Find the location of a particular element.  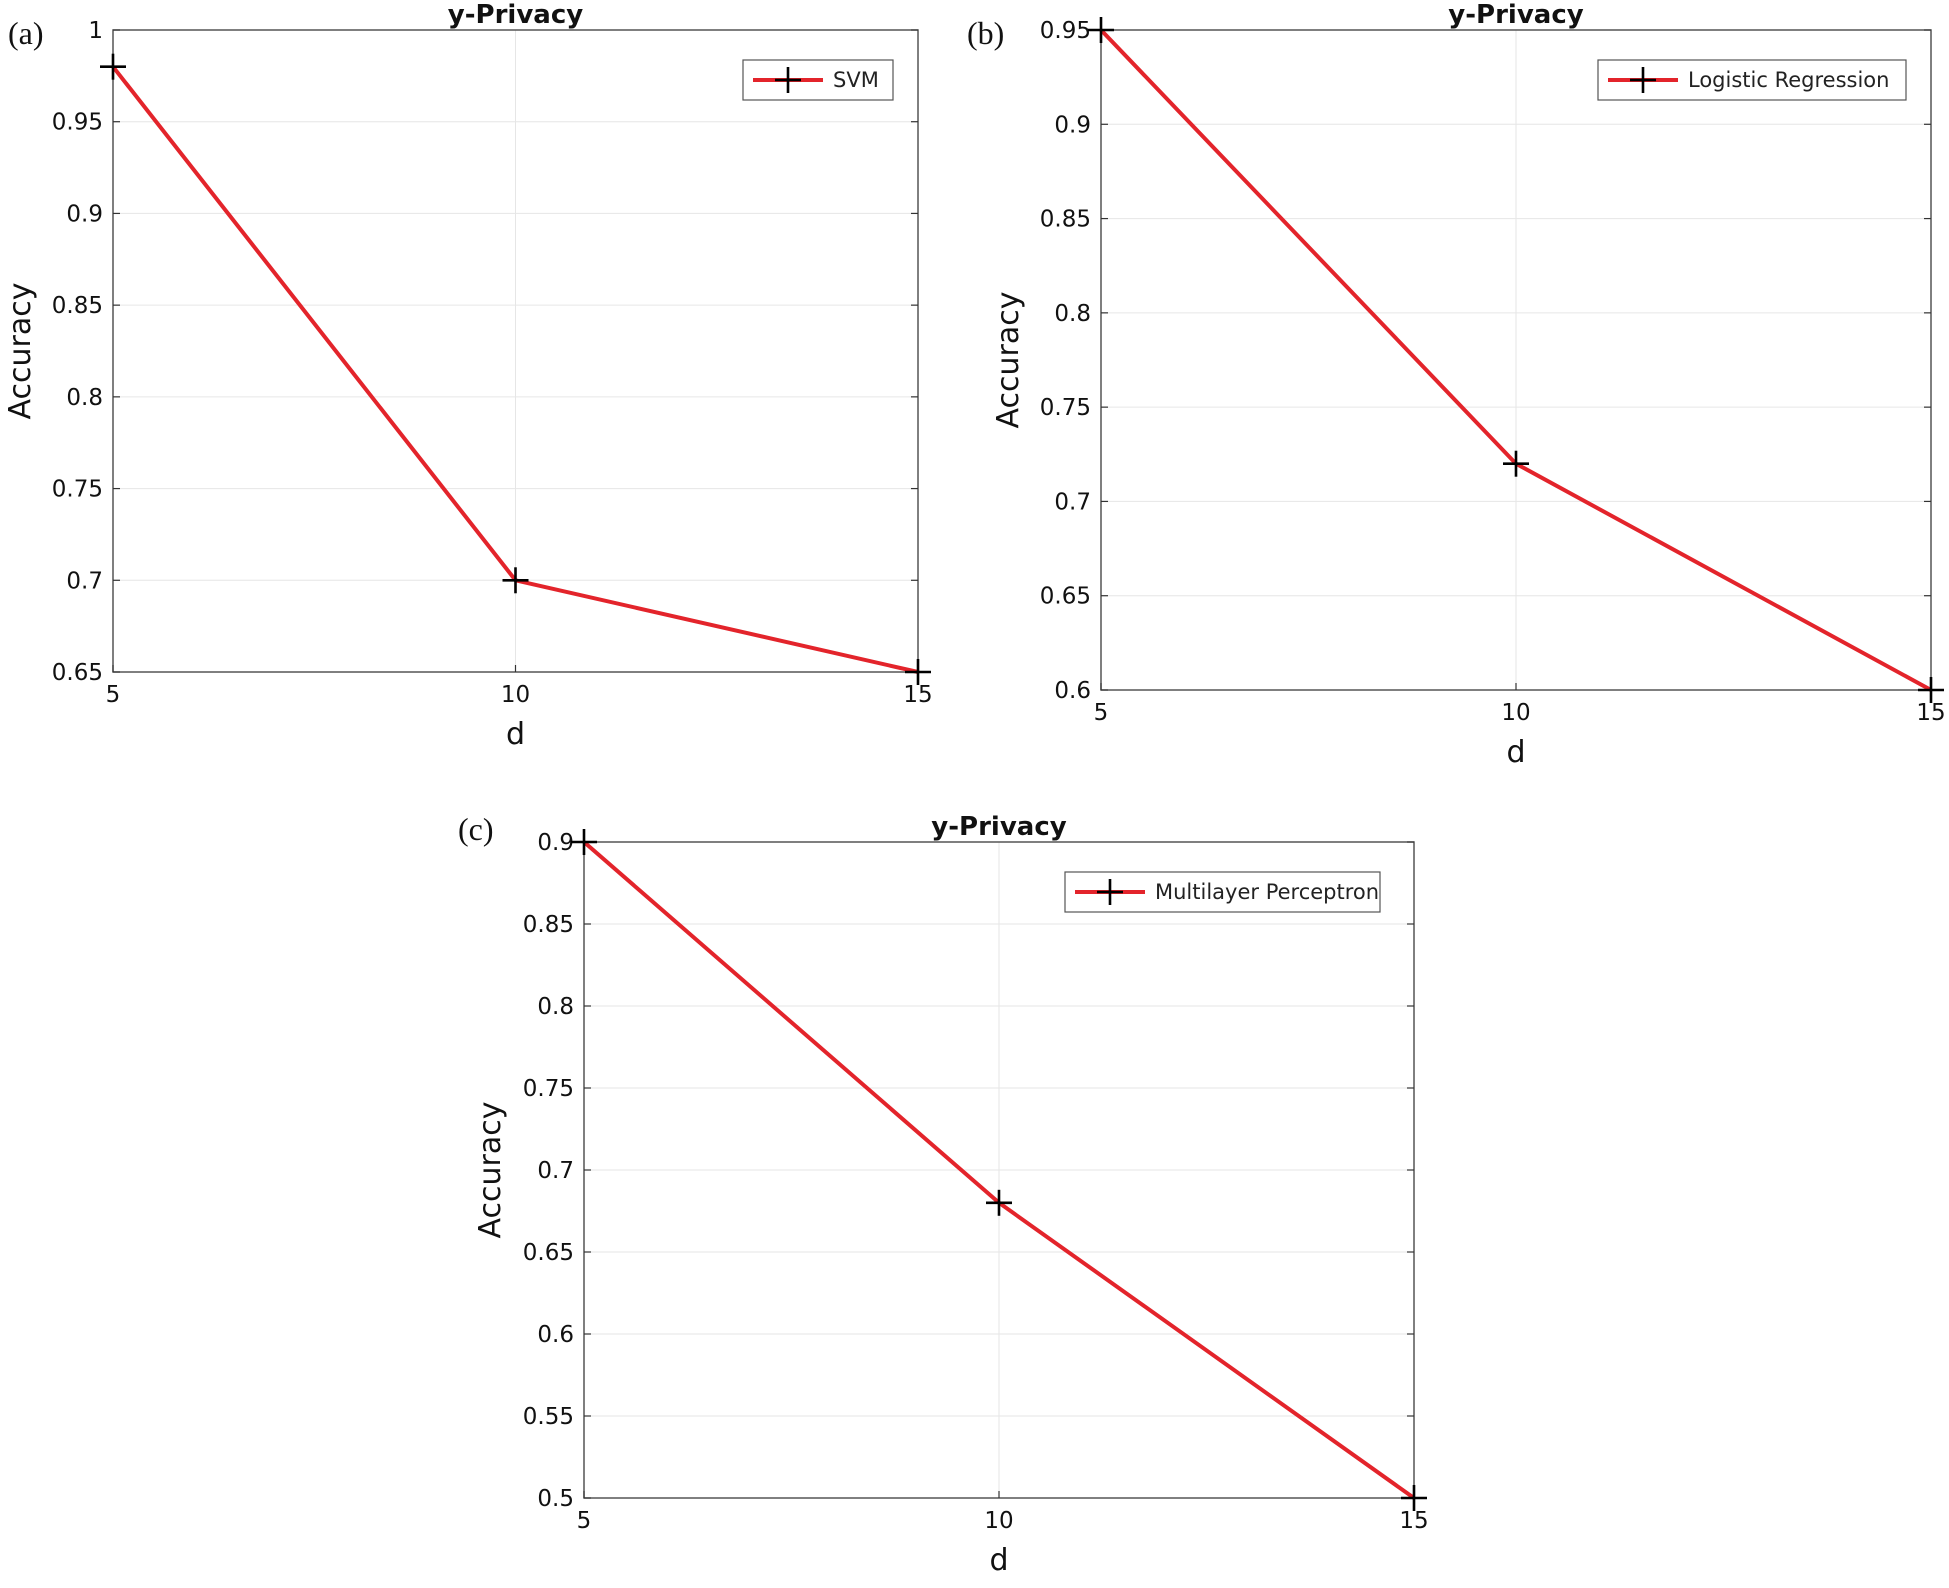

legend-entry-label: Logistic Regression is located at coordinates (1788, 80).